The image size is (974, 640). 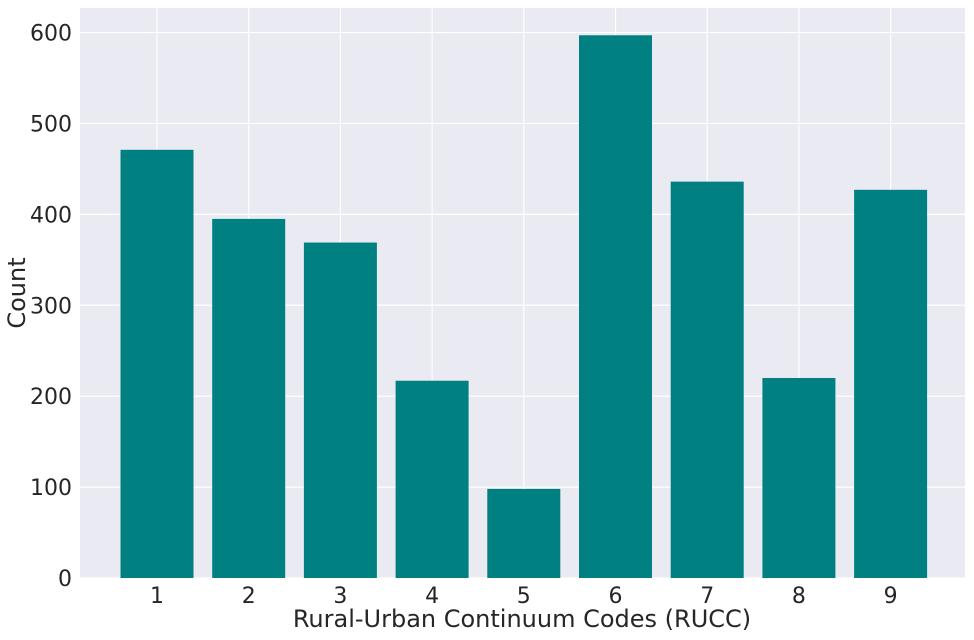 I want to click on x-tick-label: 1, so click(x=157, y=596).